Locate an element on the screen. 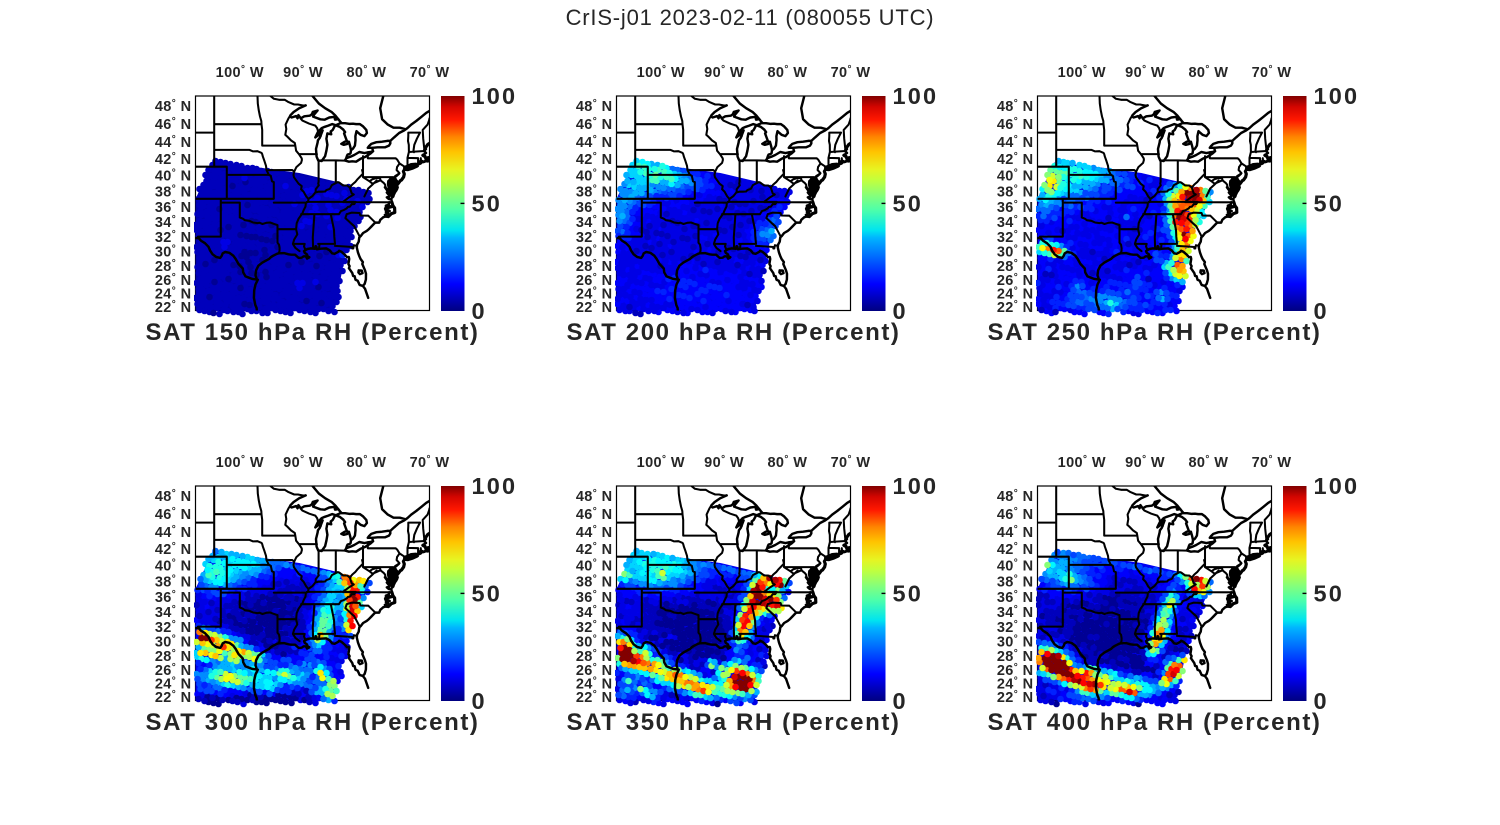 The width and height of the screenshot is (1500, 825). svg-text: SAT 250 hPa RH (Percent) is located at coordinates (1154, 332).